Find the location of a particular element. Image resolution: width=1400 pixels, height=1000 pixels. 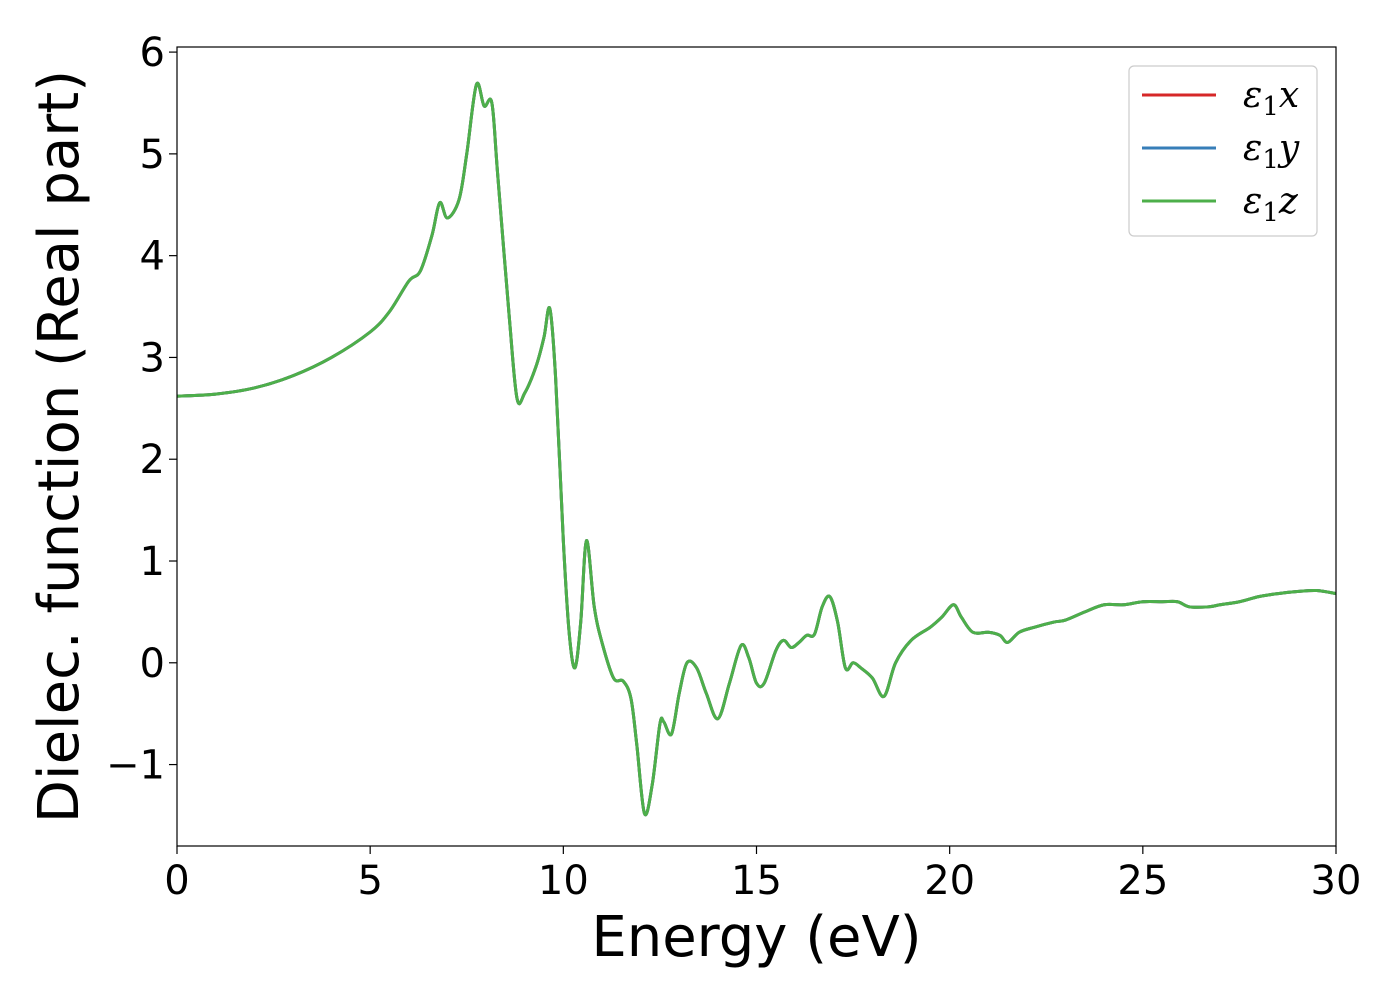

legend-label: ε1x is located at coordinates (1271, 98).